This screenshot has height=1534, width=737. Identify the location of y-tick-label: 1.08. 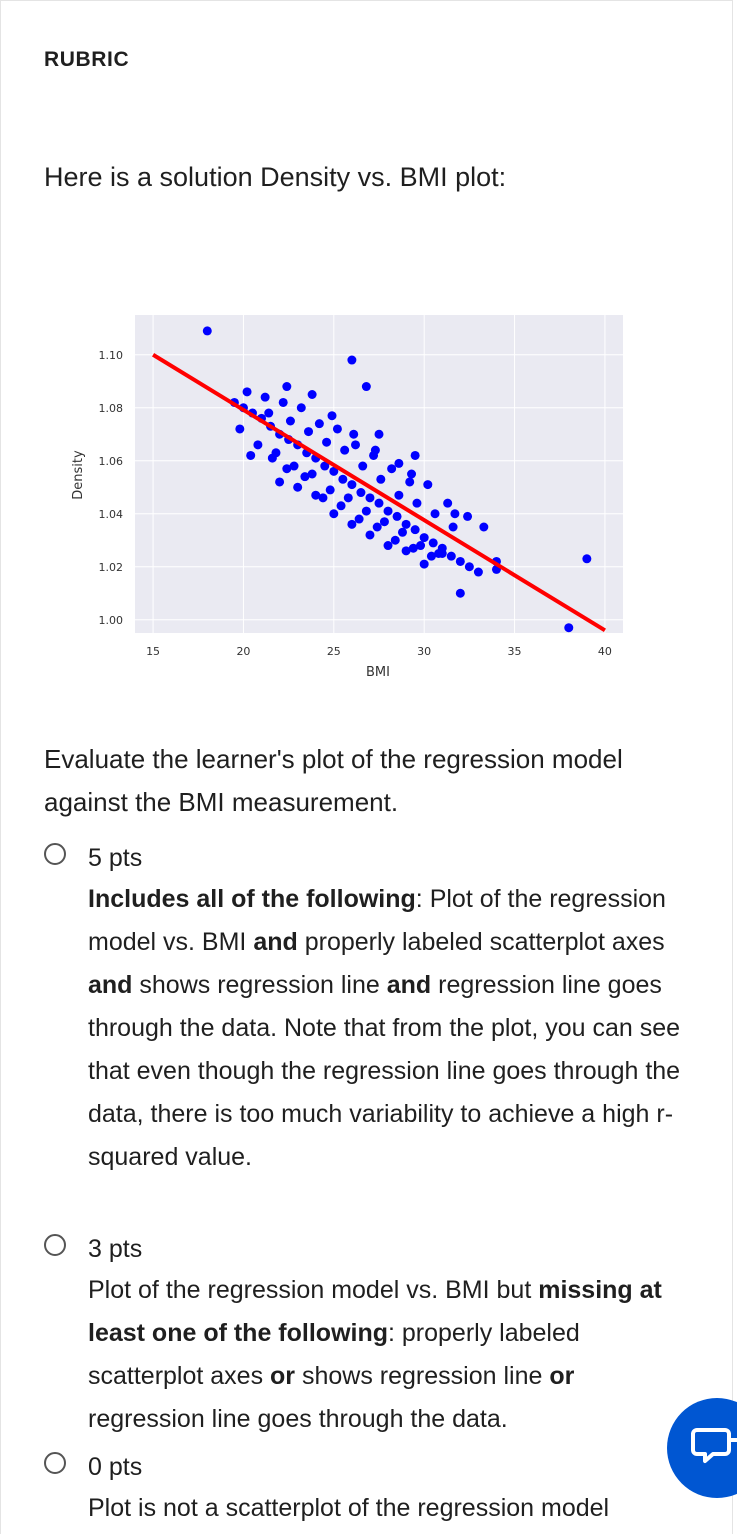
(111, 408).